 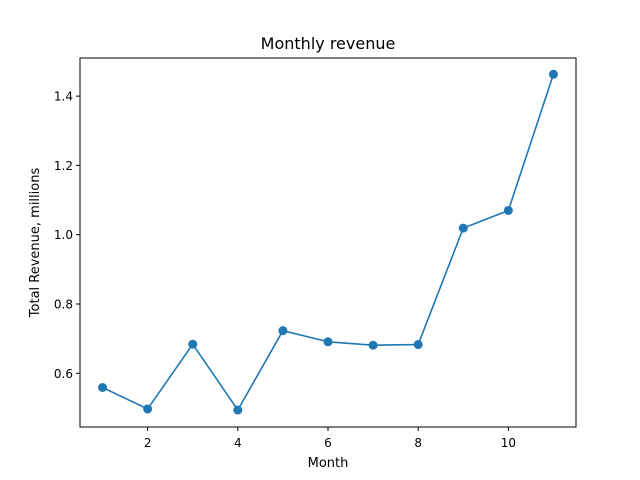 What do you see at coordinates (63, 235) in the screenshot?
I see `y-tick-label: 1.0` at bounding box center [63, 235].